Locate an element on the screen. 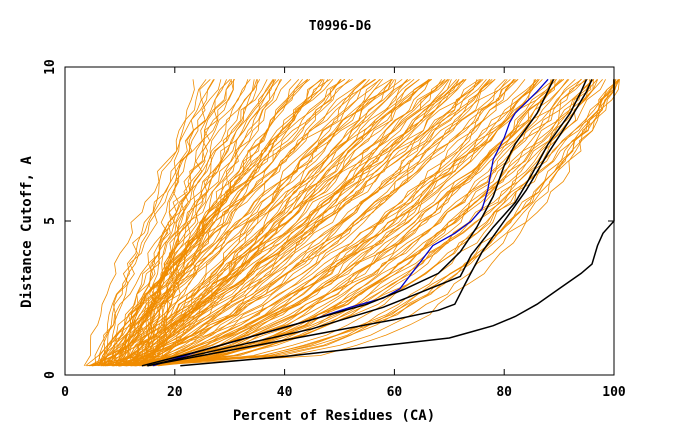 This screenshot has height=440, width=680. x-tick-label: 100 is located at coordinates (614, 392).